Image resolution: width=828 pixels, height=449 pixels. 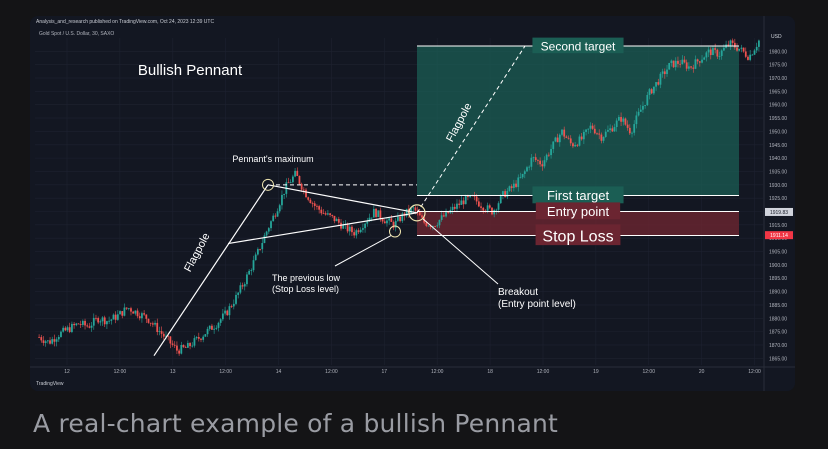 What do you see at coordinates (778, 319) in the screenshot?
I see `y-tick-label: 1880.00` at bounding box center [778, 319].